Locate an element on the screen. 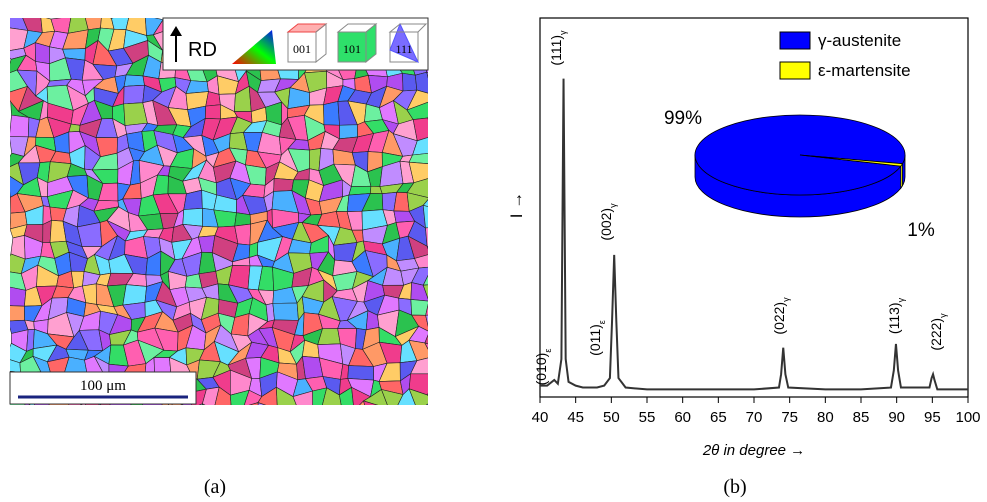  cube-001: 001 is located at coordinates (307, 43).